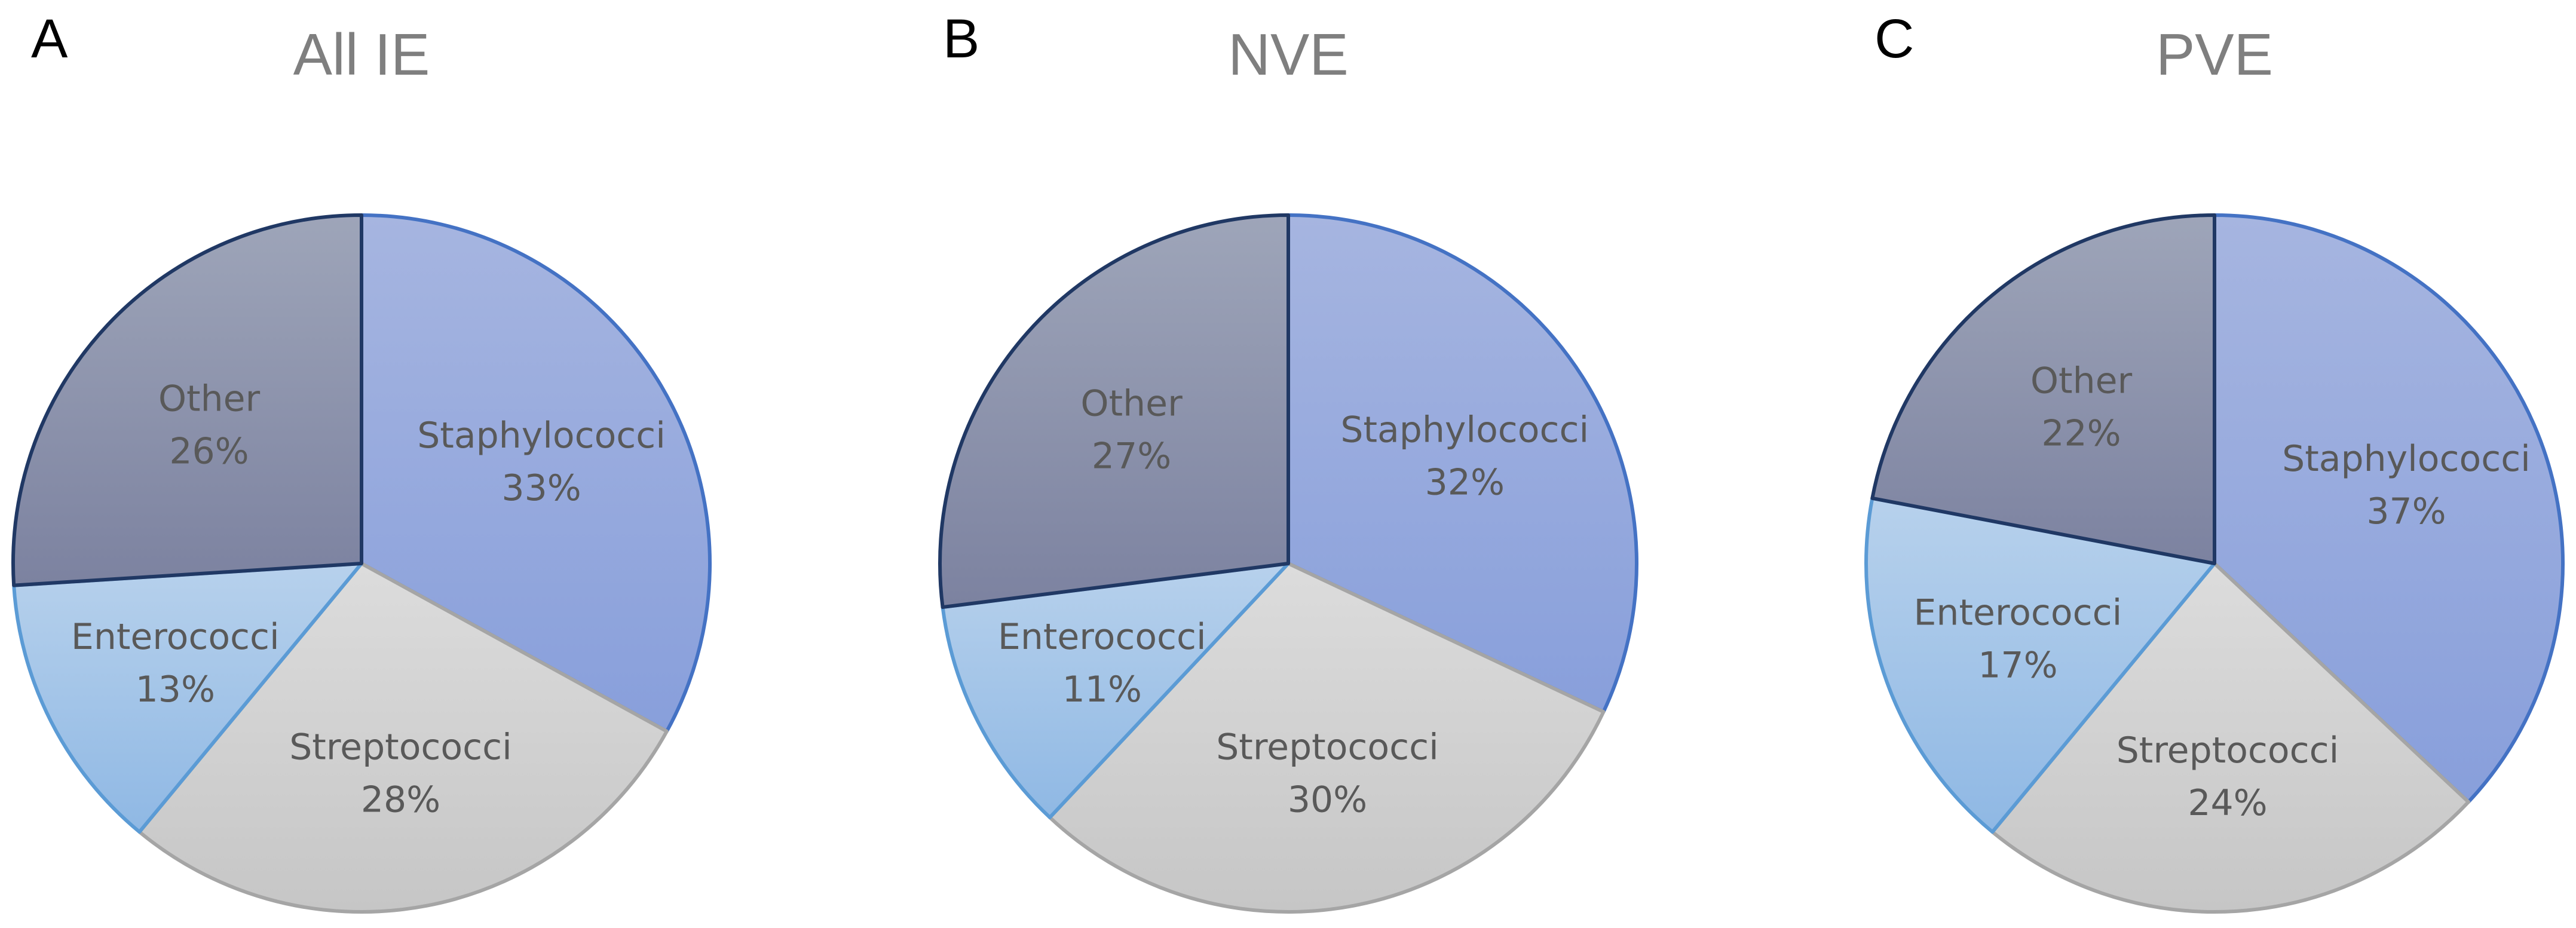  What do you see at coordinates (2227, 803) in the screenshot?
I see `slice-value-streptococci: 24%` at bounding box center [2227, 803].